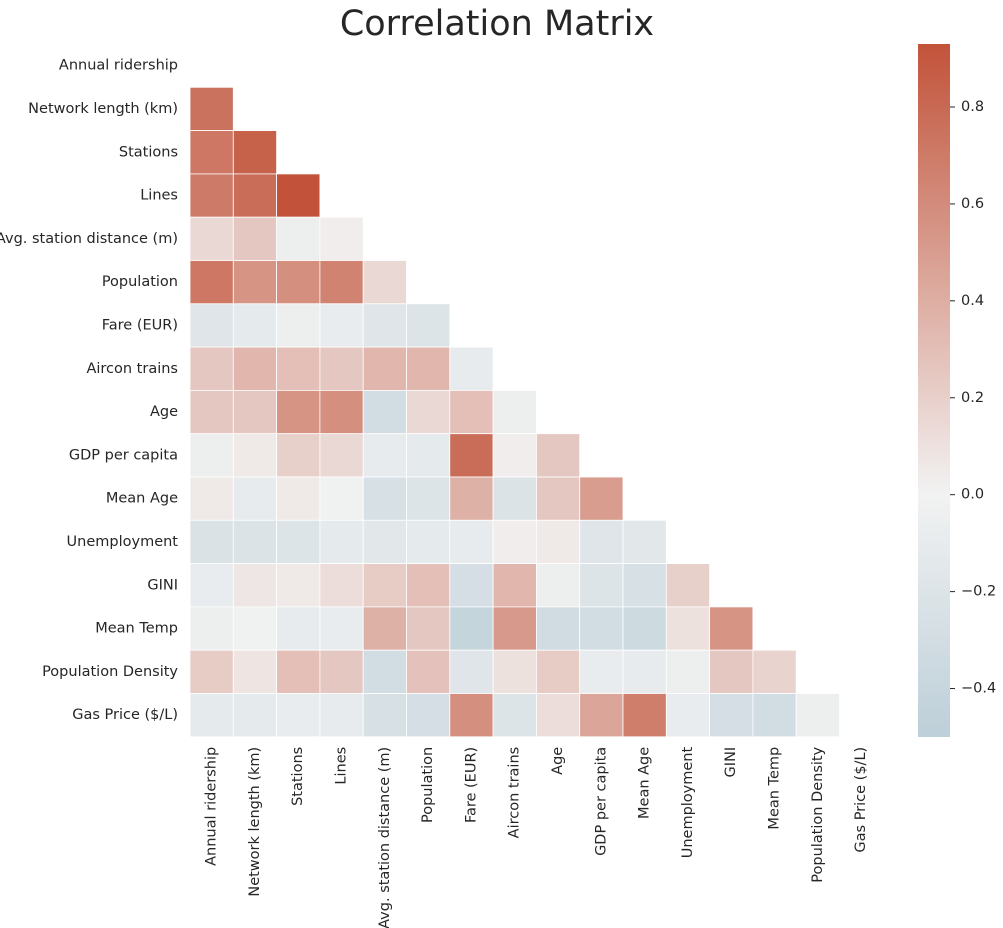  Describe the element at coordinates (972, 204) in the screenshot. I see `colorbar-tick-label: 0.6` at that location.